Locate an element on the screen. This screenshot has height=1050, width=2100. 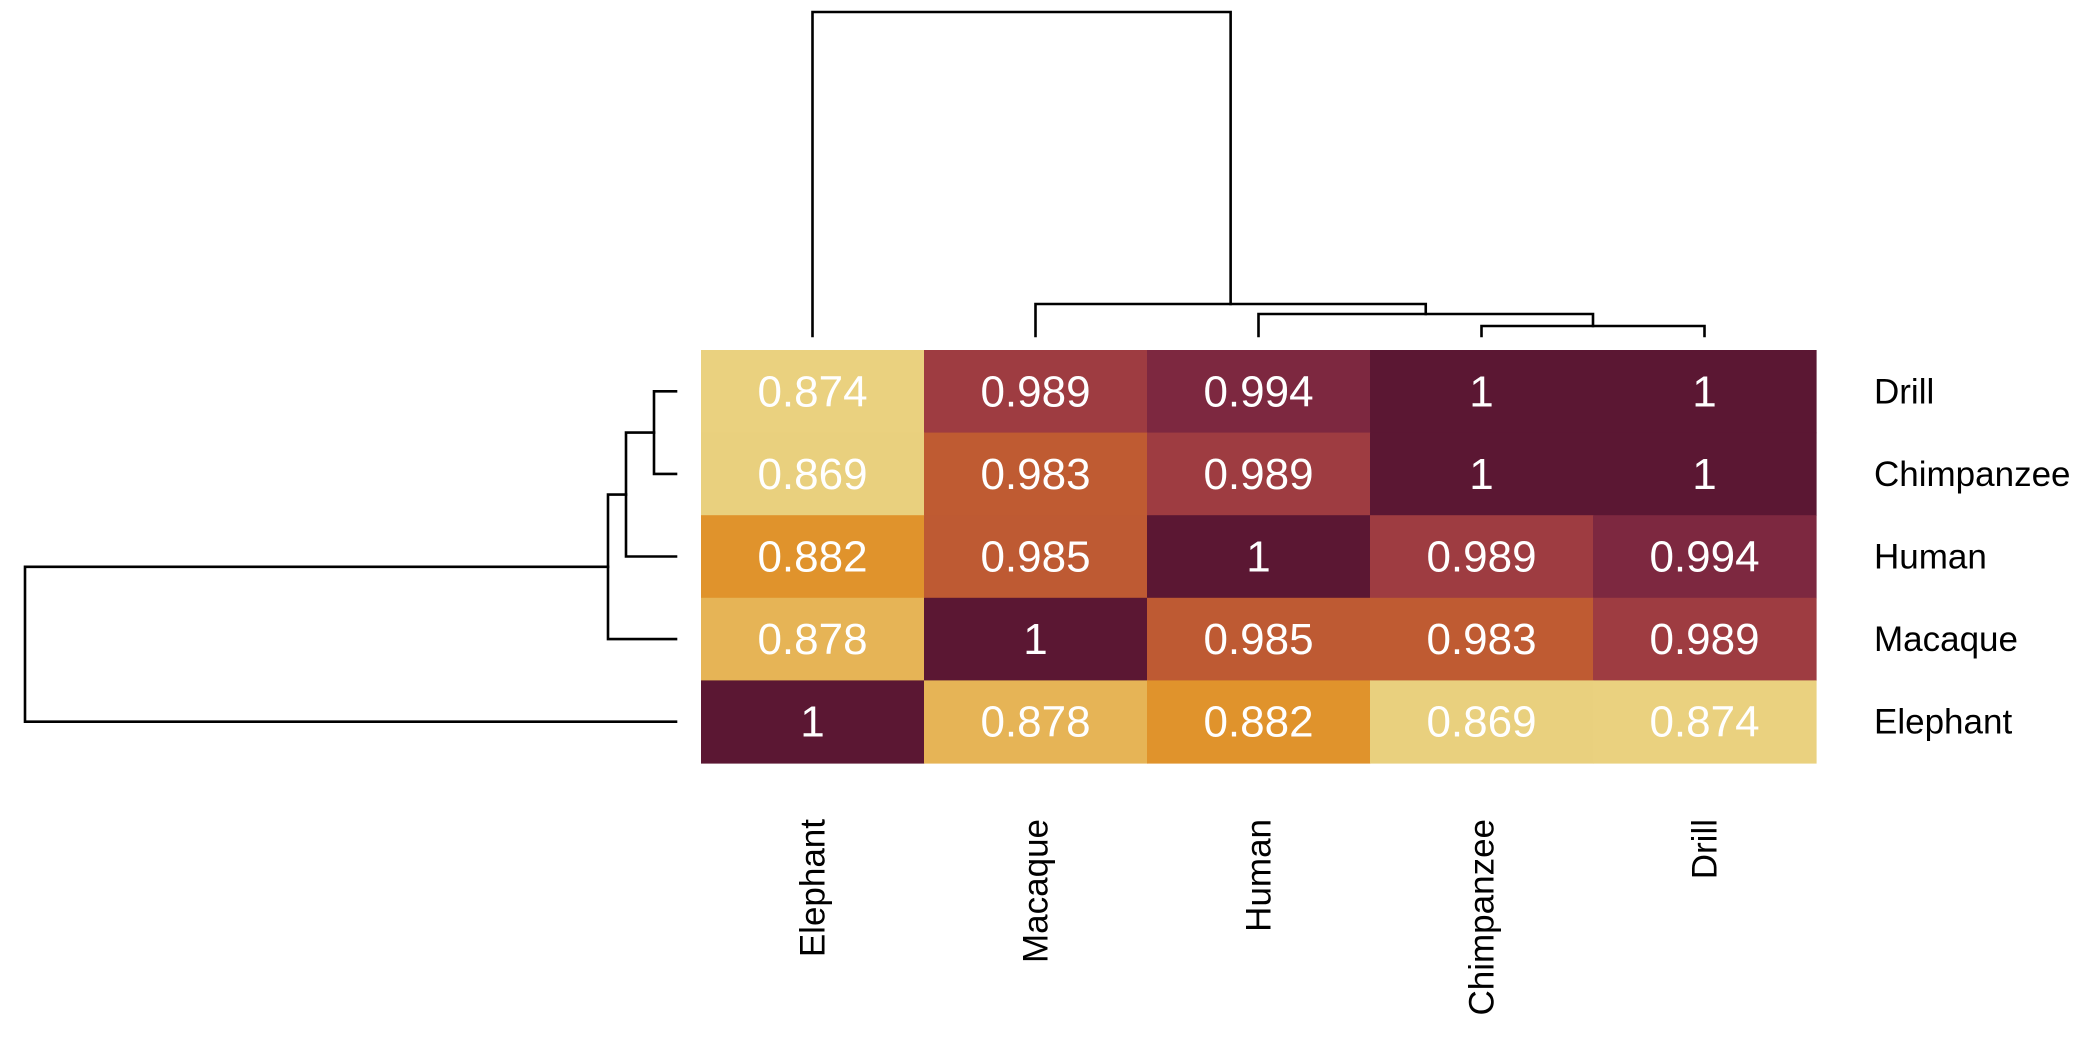
row-label-elephant: Elephant is located at coordinates (1943, 722).